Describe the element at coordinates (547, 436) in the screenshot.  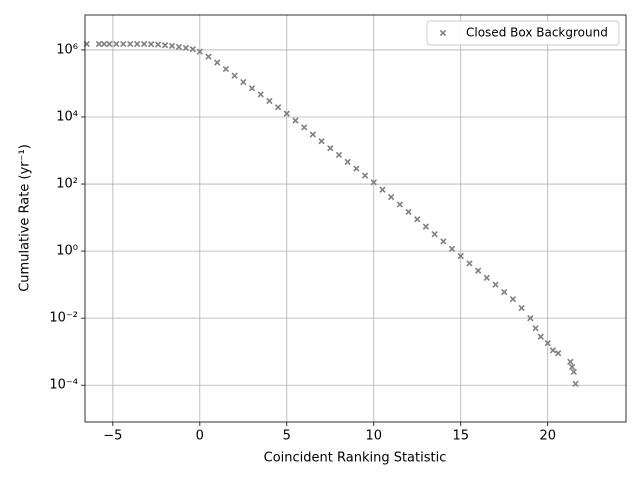
I see `x-tick-label: 20` at that location.